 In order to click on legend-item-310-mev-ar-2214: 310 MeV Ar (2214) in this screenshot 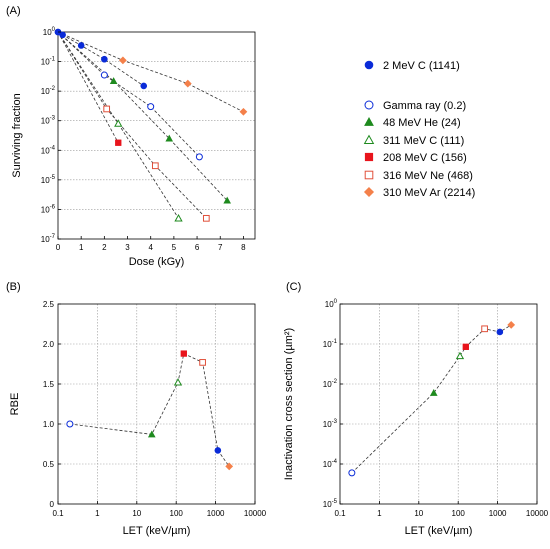, I will do `click(419, 192)`.